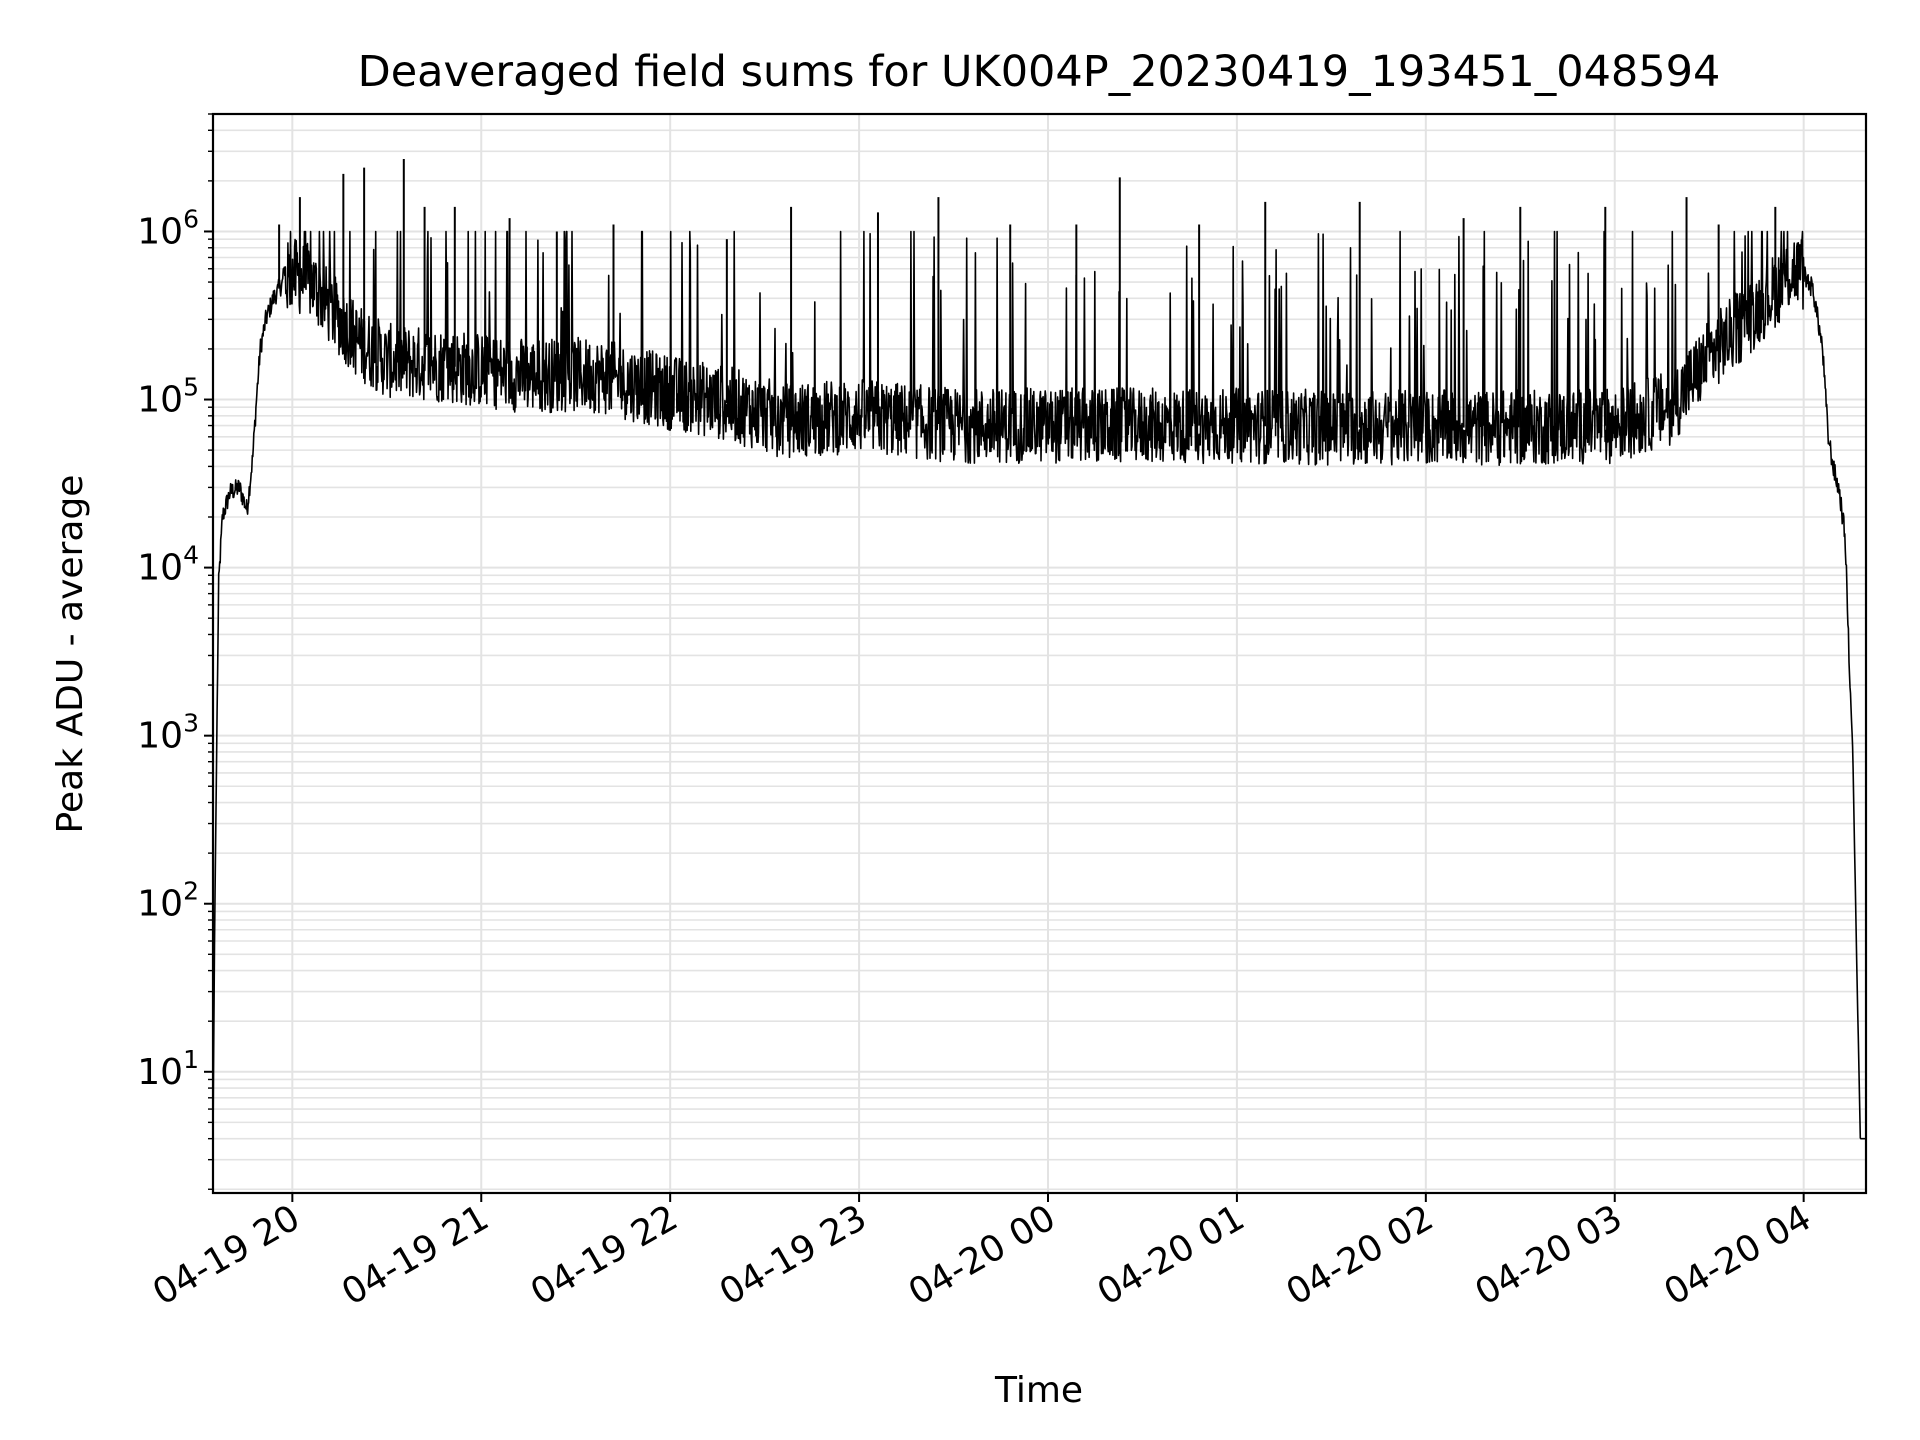 The width and height of the screenshot is (1920, 1440). Describe the element at coordinates (168, 1069) in the screenshot. I see `y-tick-label: 10¹` at that location.